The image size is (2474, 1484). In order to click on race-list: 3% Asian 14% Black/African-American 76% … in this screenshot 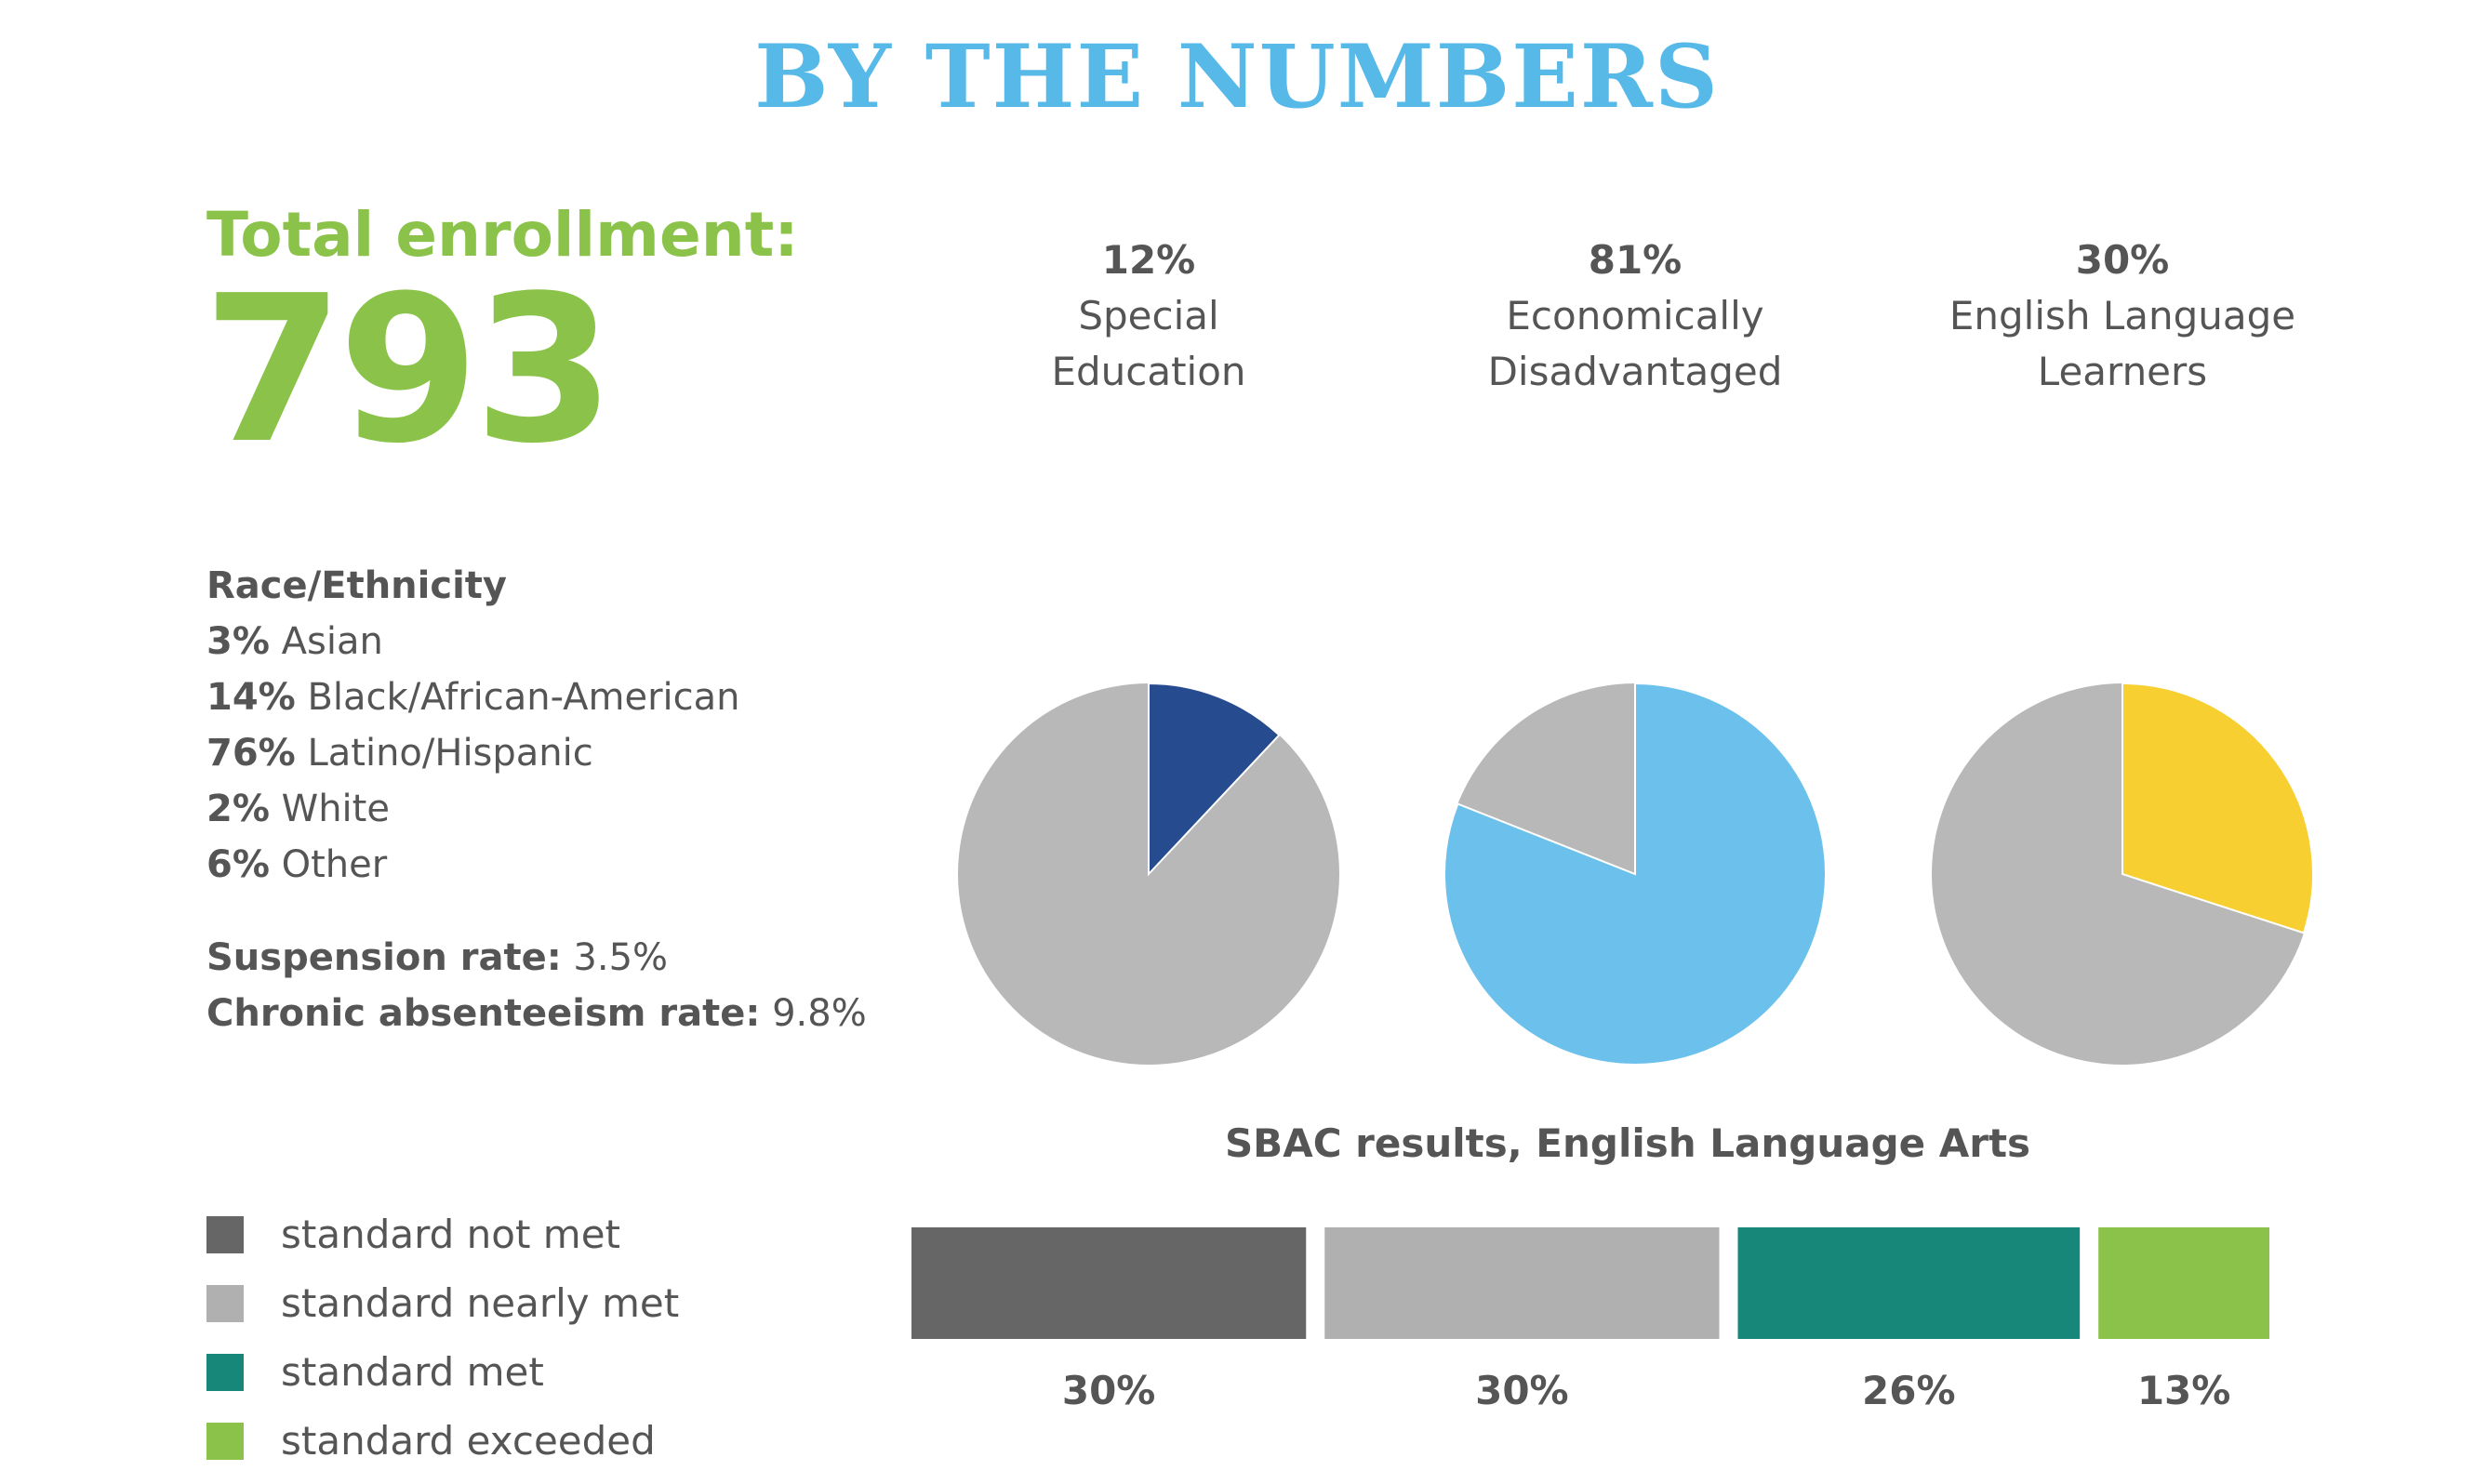, I will do `click(536, 753)`.